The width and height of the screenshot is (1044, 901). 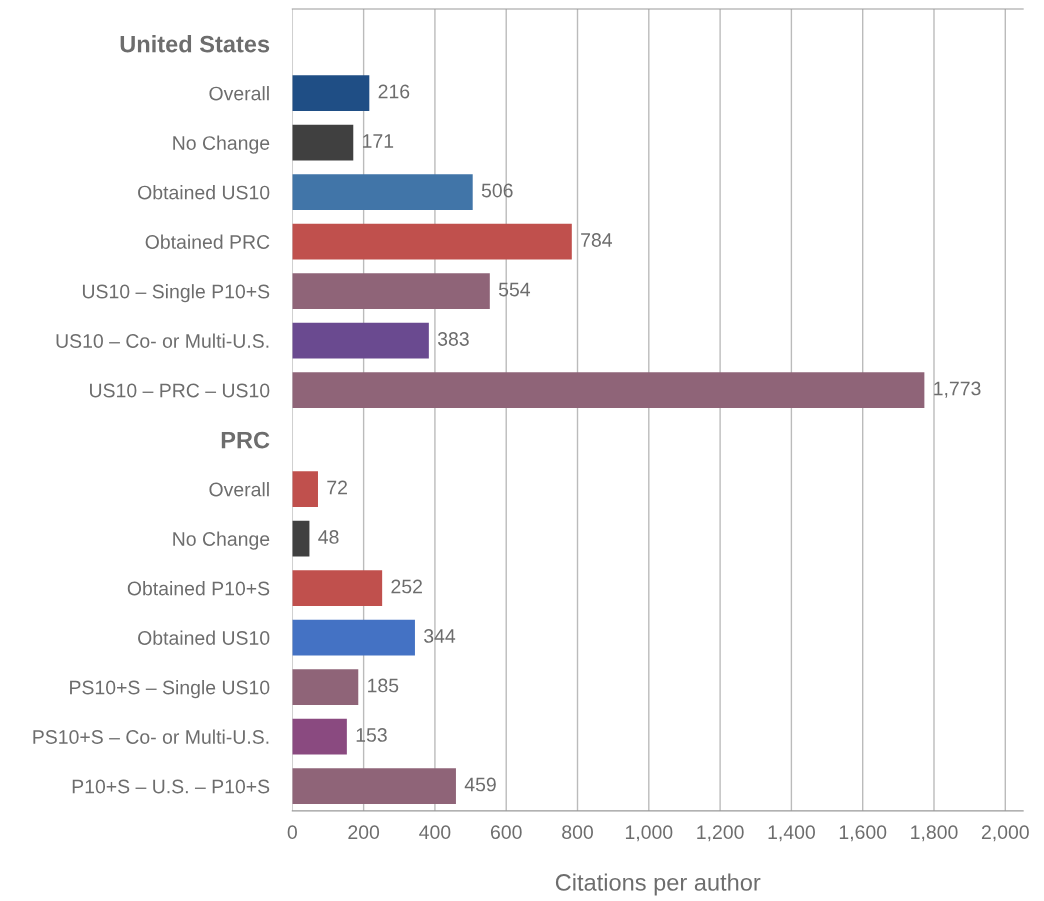 What do you see at coordinates (957, 389) in the screenshot?
I see `data-label: 1,773` at bounding box center [957, 389].